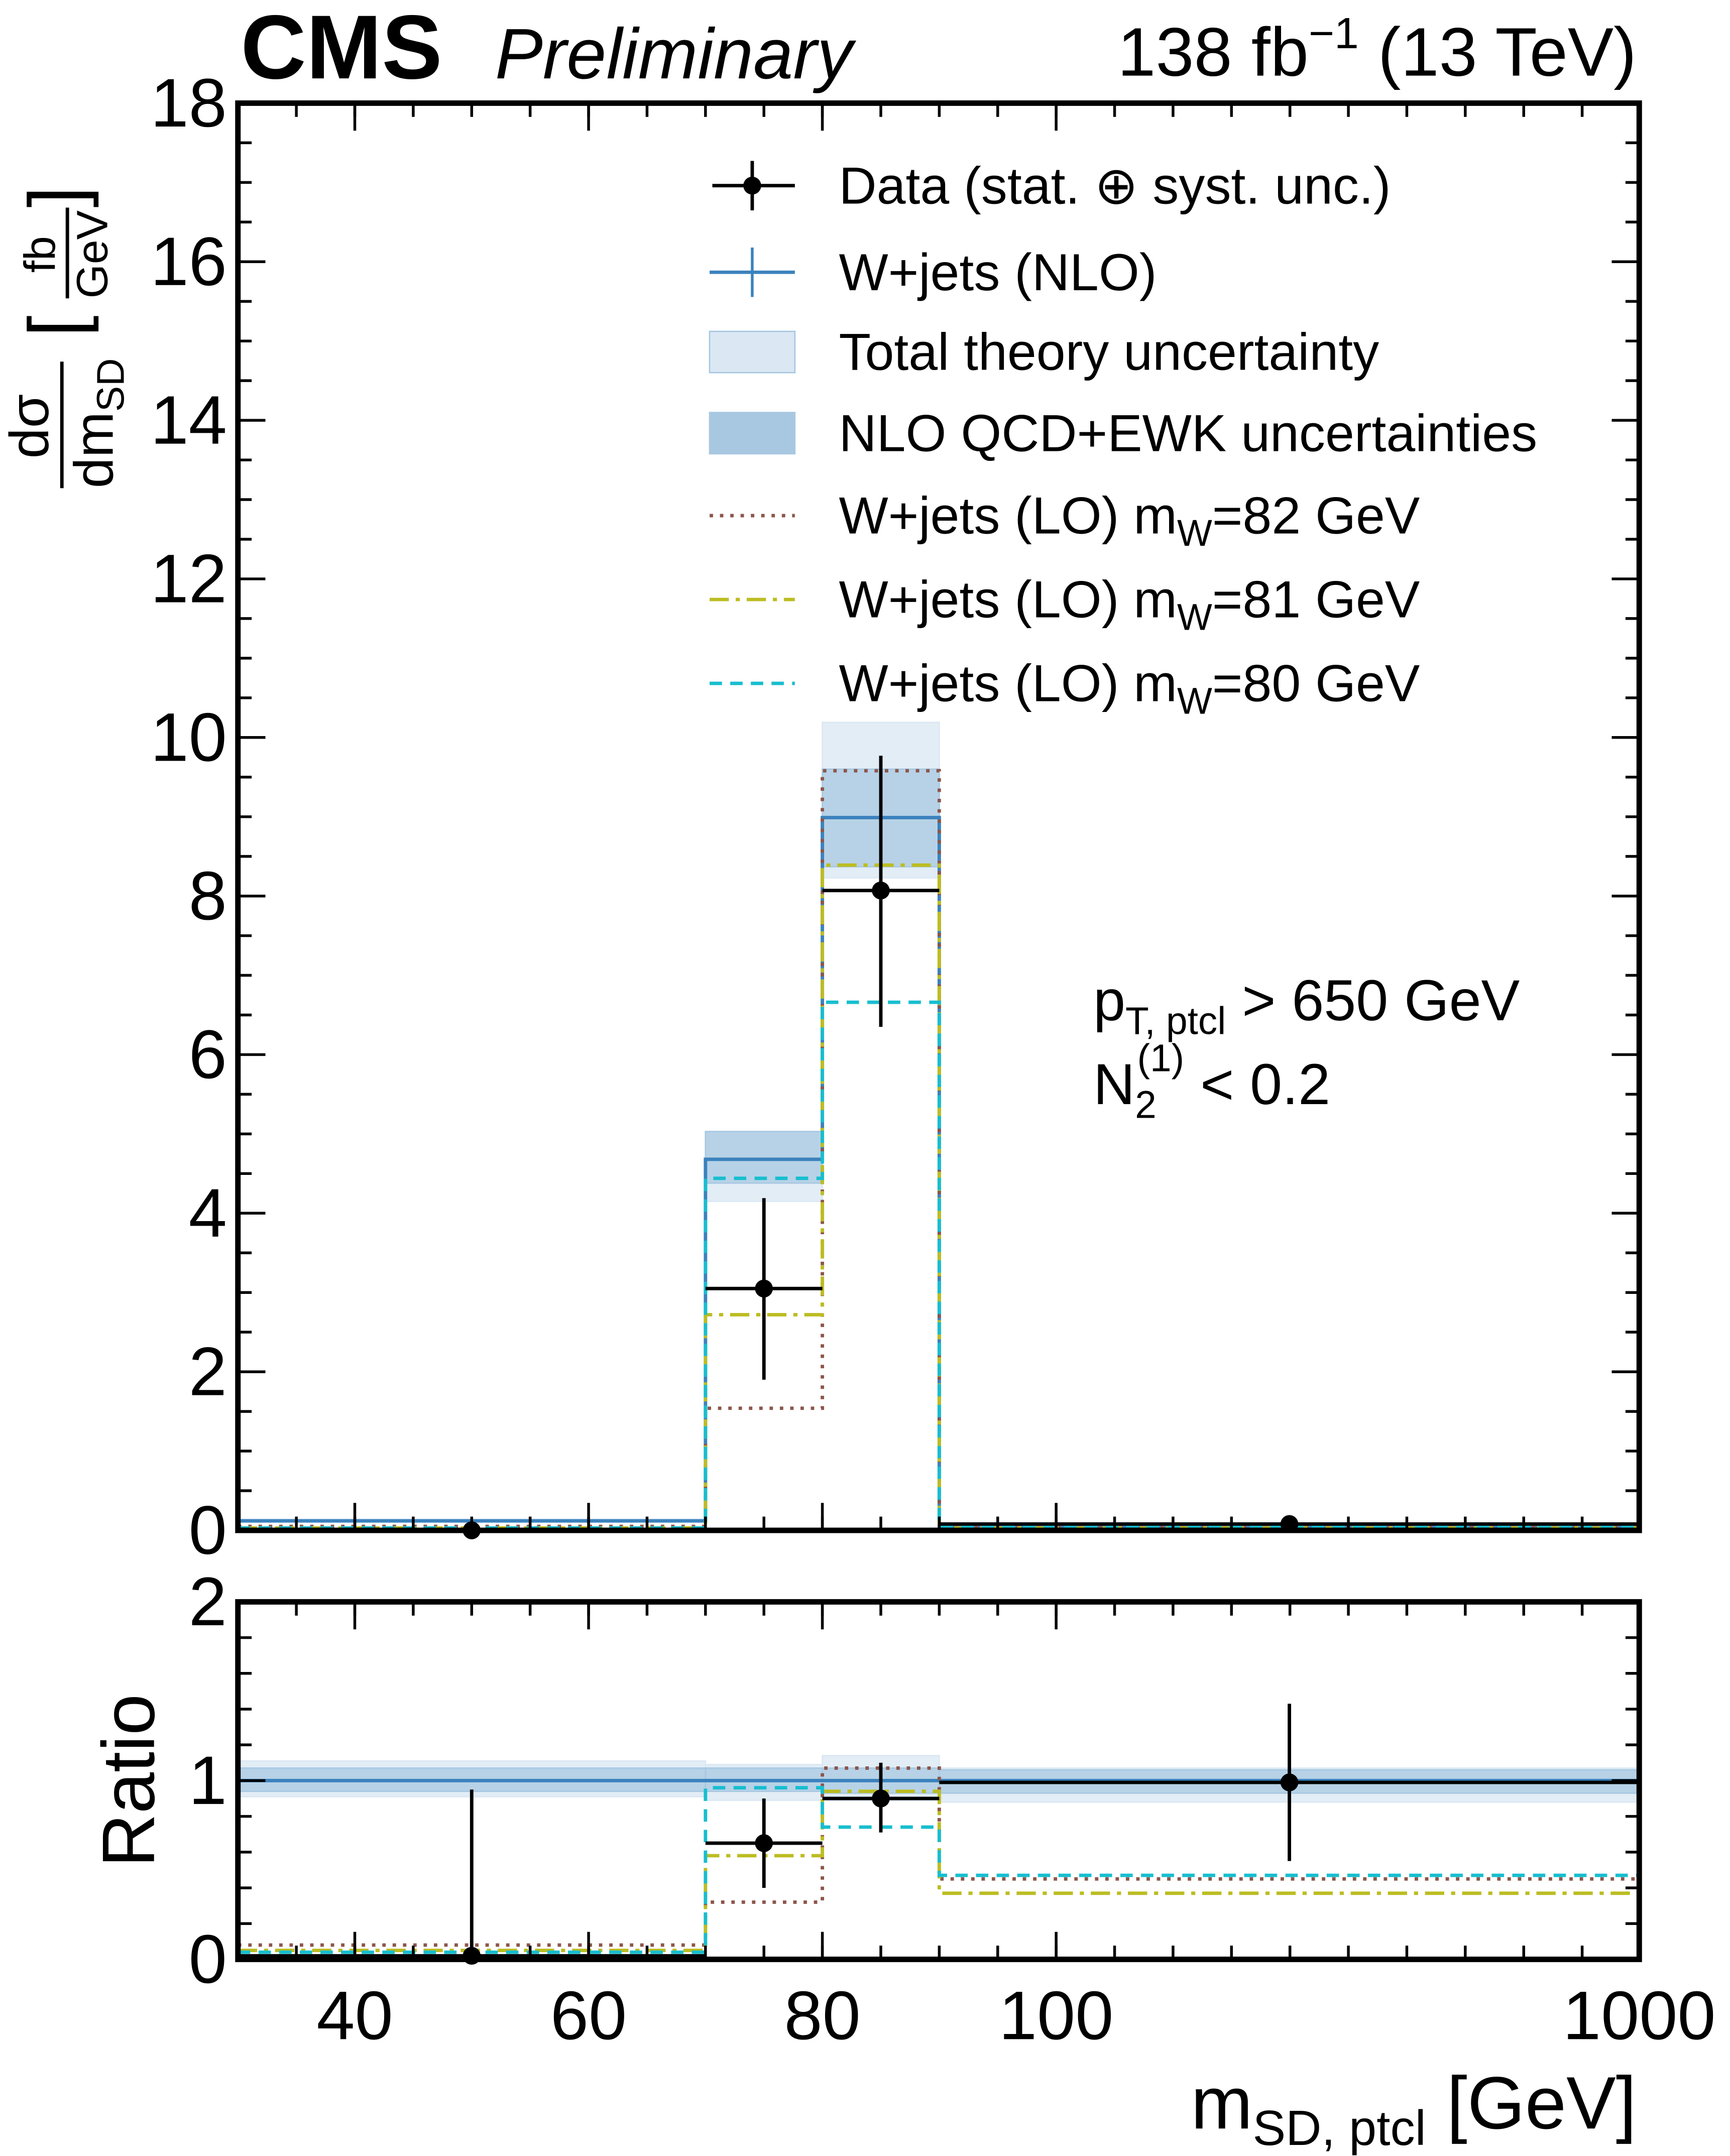 This screenshot has width=1730, height=2156. I want to click on legend-item-lo80: W+jets (LO) mW=80 GeV, so click(1065, 688).